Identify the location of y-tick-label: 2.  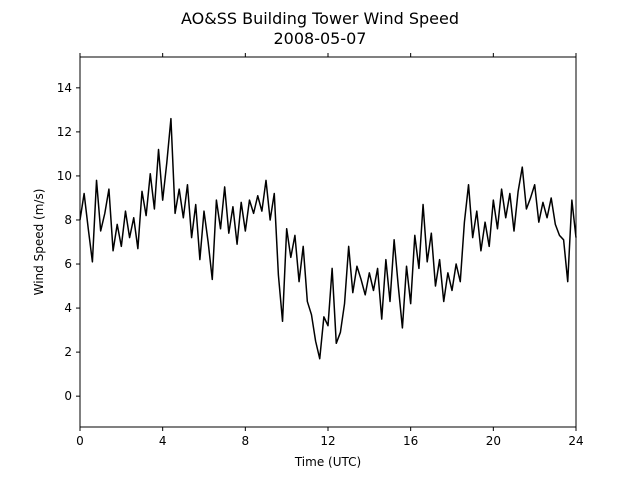
(68, 352).